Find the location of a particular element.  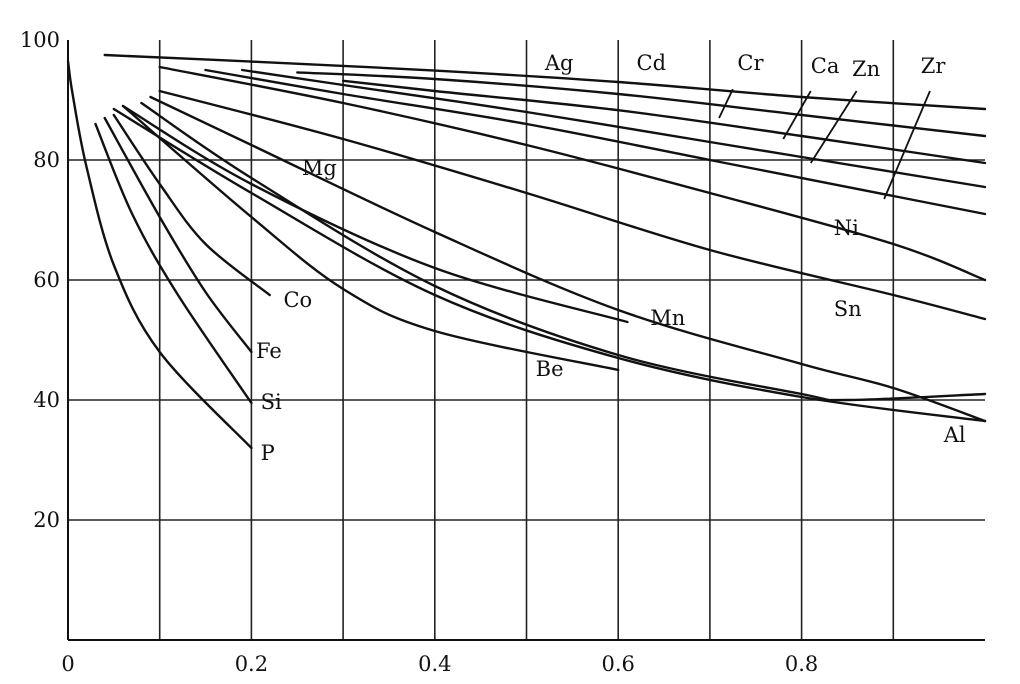

series-label-fe: Fe is located at coordinates (269, 351).